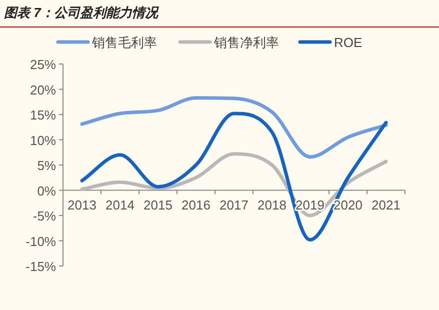 The image size is (439, 310). What do you see at coordinates (44, 216) in the screenshot?
I see `y-tick-label: -5%` at bounding box center [44, 216].